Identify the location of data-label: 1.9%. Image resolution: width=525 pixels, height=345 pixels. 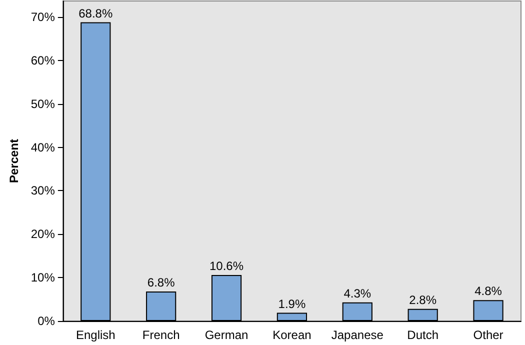
(292, 303).